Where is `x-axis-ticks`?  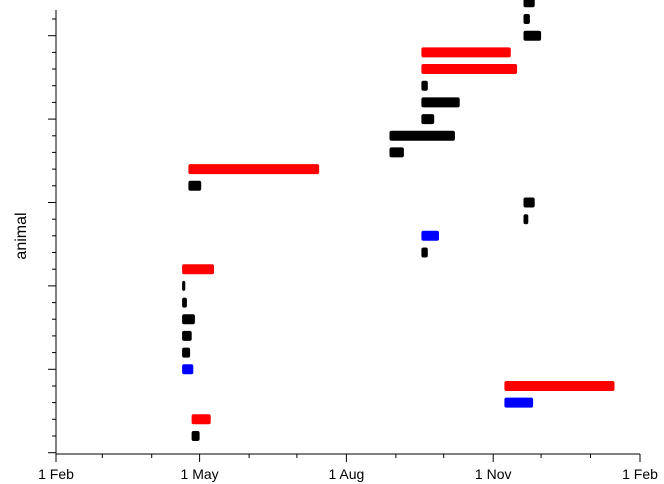
x-axis-ticks is located at coordinates (348, 458).